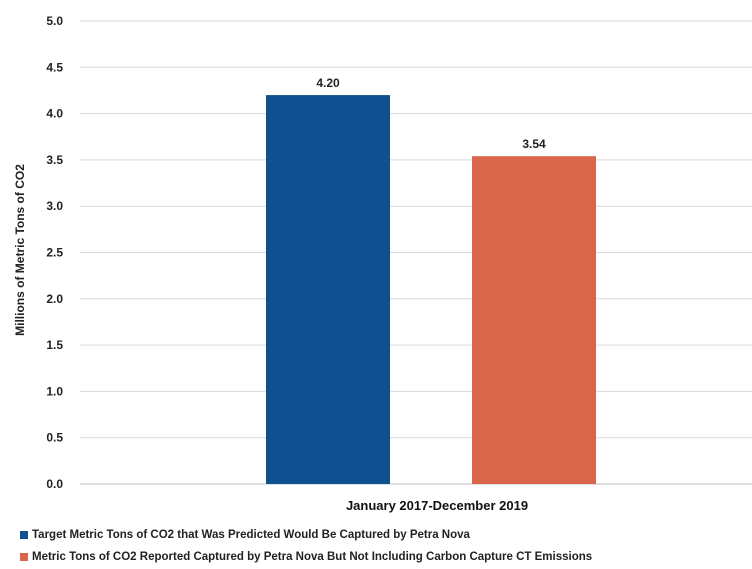 The height and width of the screenshot is (569, 752). I want to click on y-tick-label: 4.5, so click(54, 67).